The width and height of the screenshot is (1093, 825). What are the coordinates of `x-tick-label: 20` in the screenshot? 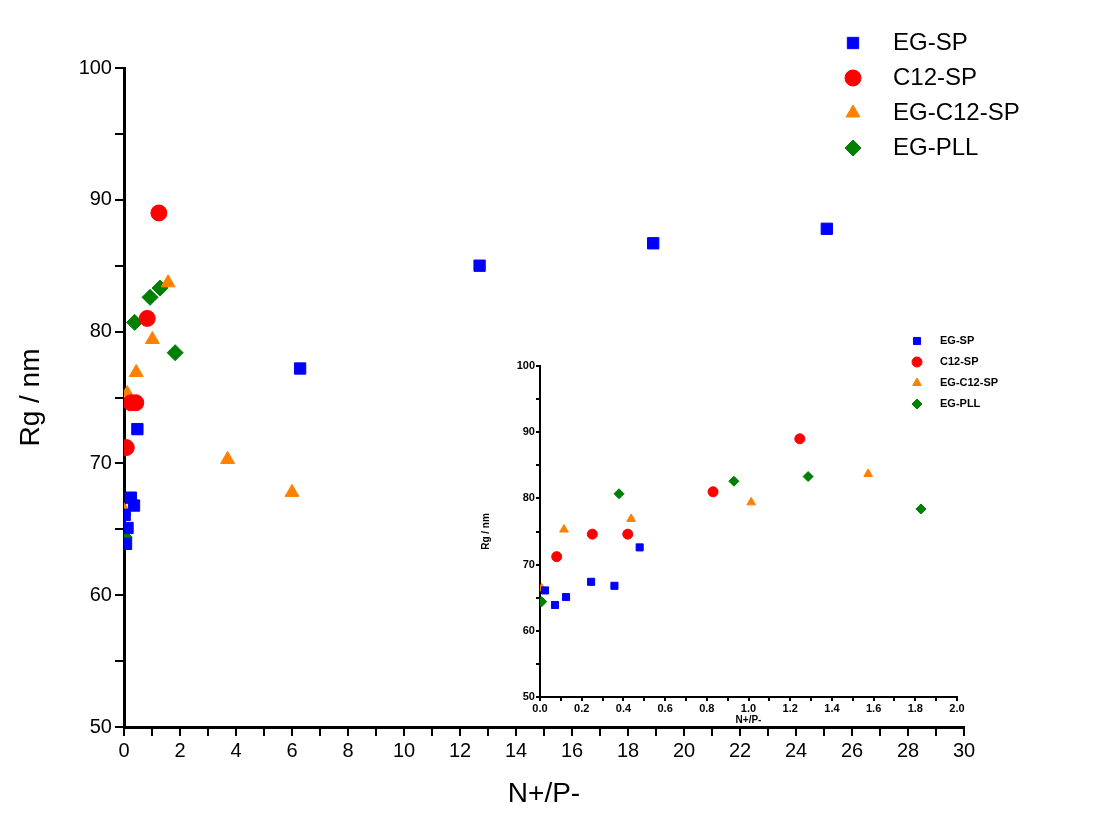 It's located at (684, 749).